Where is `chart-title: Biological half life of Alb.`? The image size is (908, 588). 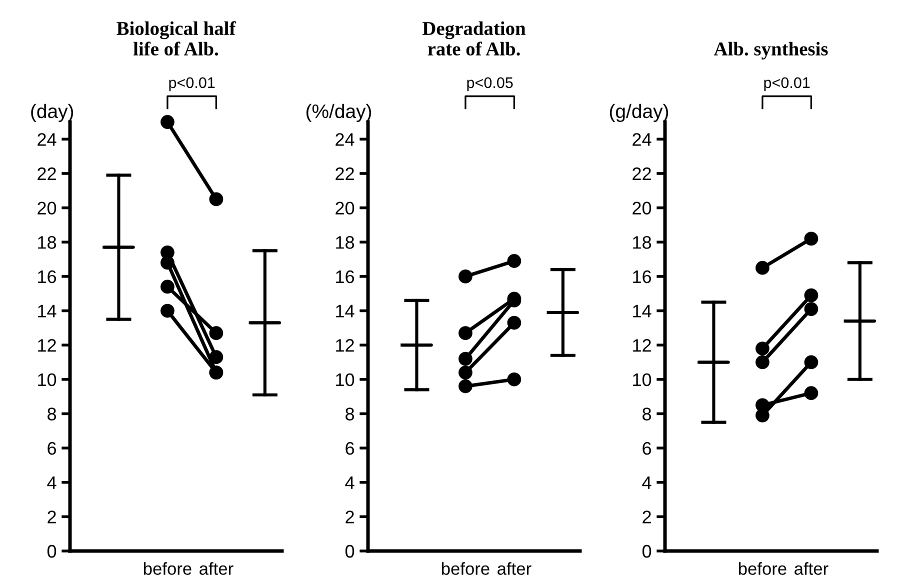 chart-title: Biological half life of Alb. is located at coordinates (176, 38).